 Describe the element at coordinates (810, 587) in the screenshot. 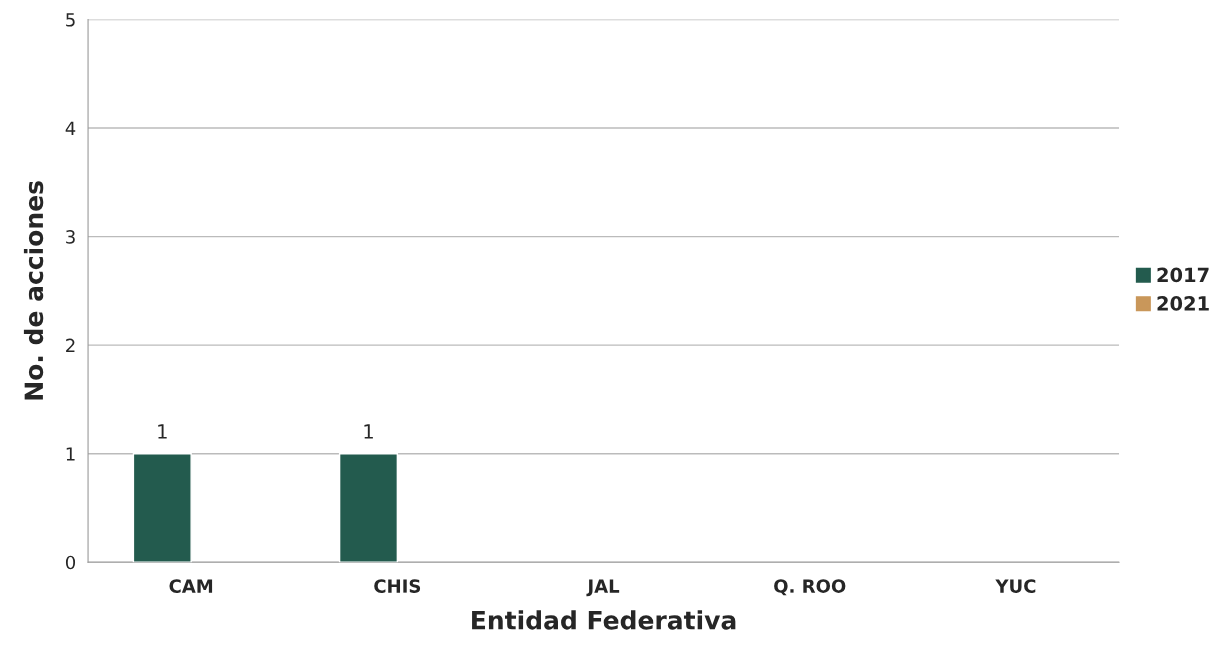

I see `x-tick-label: Q. ROO` at that location.